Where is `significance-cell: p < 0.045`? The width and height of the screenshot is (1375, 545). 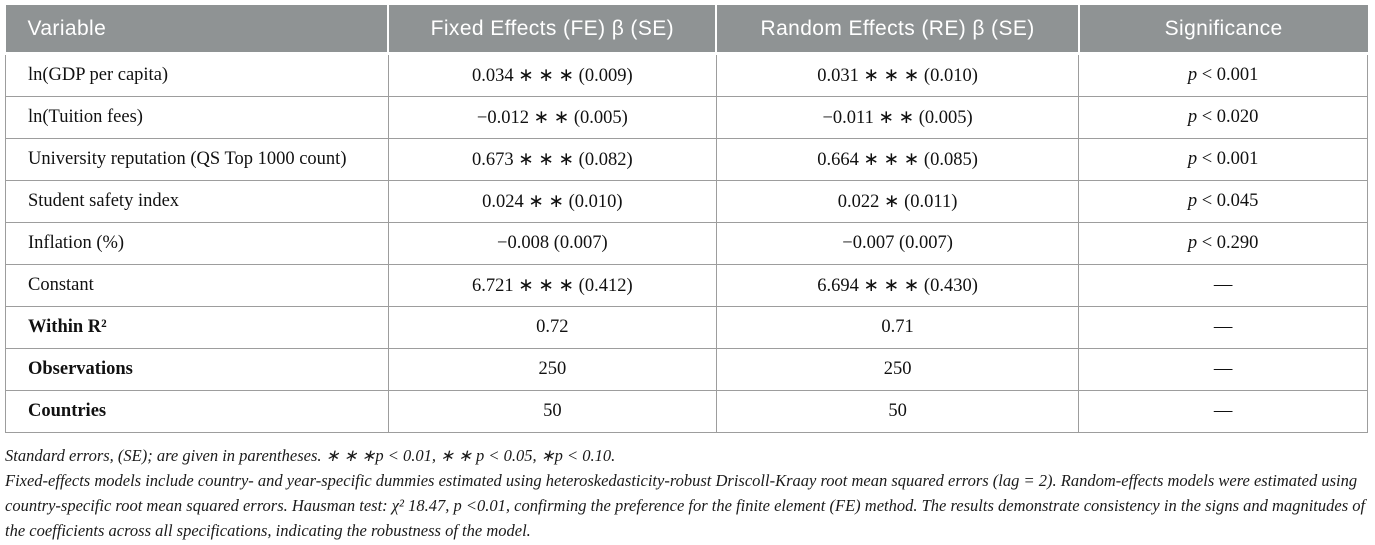
significance-cell: p < 0.045 is located at coordinates (1223, 201).